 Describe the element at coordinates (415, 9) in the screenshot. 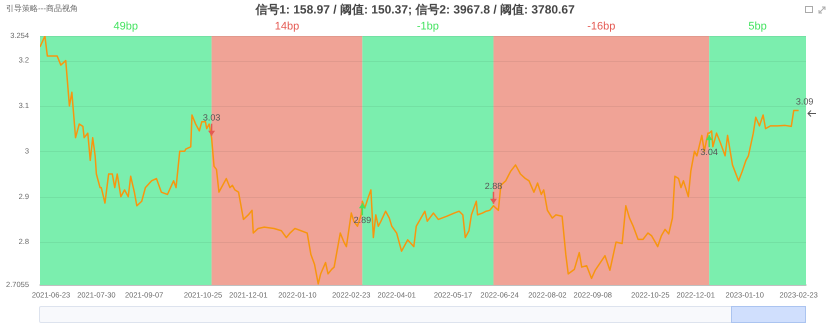

I see `chart-title: 信号1: 158.97 / 阈值: 150.37; 信号2: 3967.8 / 阈值: 3780.67` at that location.